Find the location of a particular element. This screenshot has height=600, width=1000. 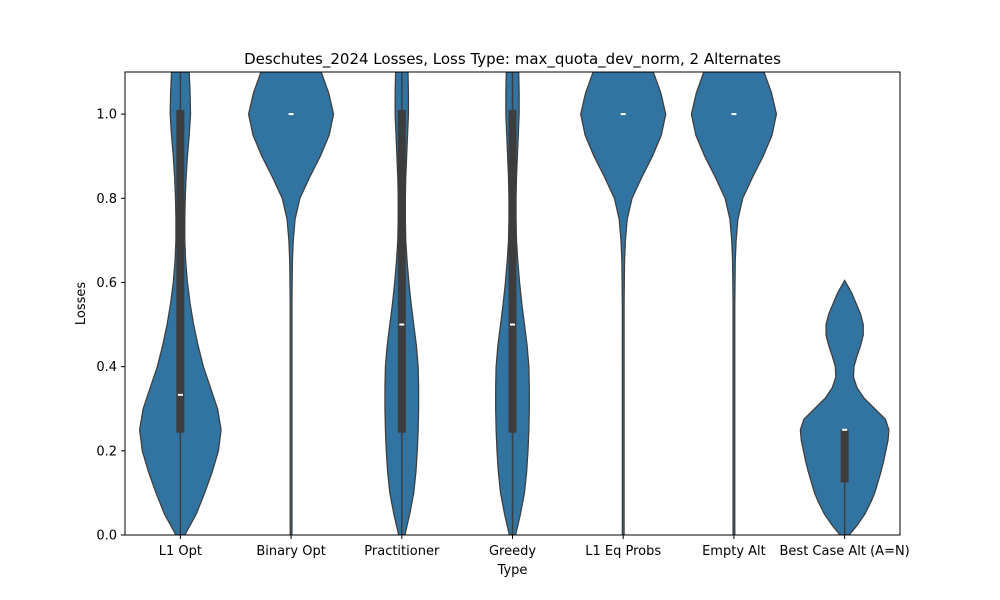

y-tick-label: 0.0 is located at coordinates (106, 536).